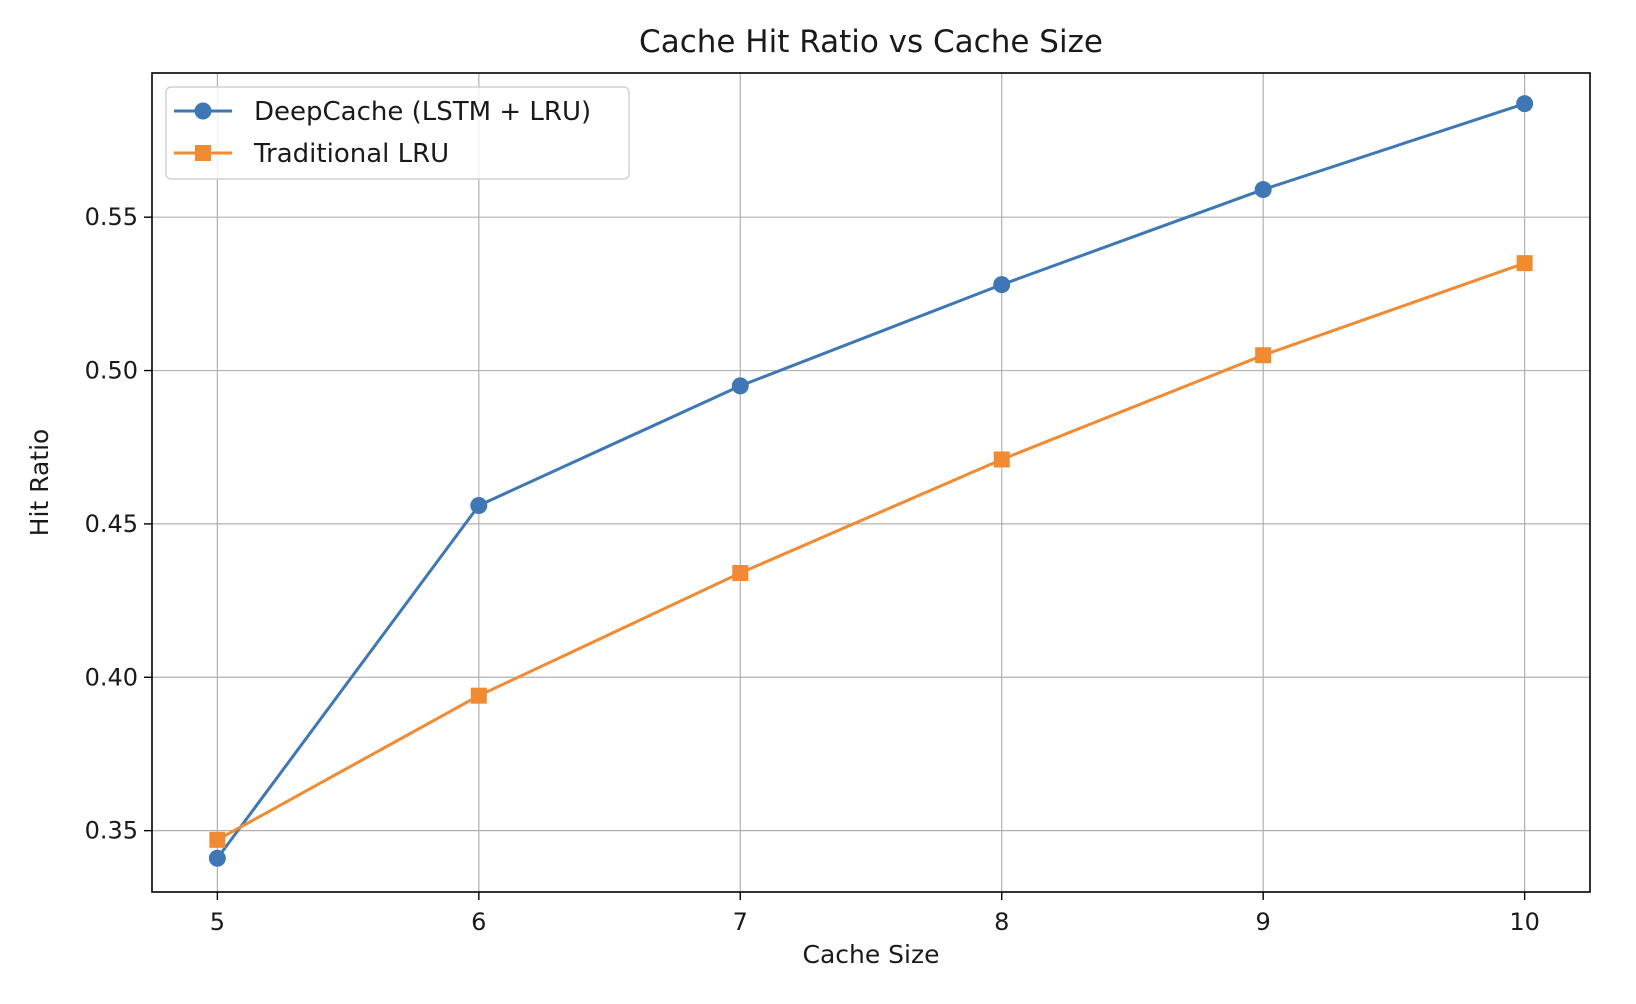 The width and height of the screenshot is (1636, 1004). Describe the element at coordinates (111, 217) in the screenshot. I see `y-tick-label: 0.55` at that location.